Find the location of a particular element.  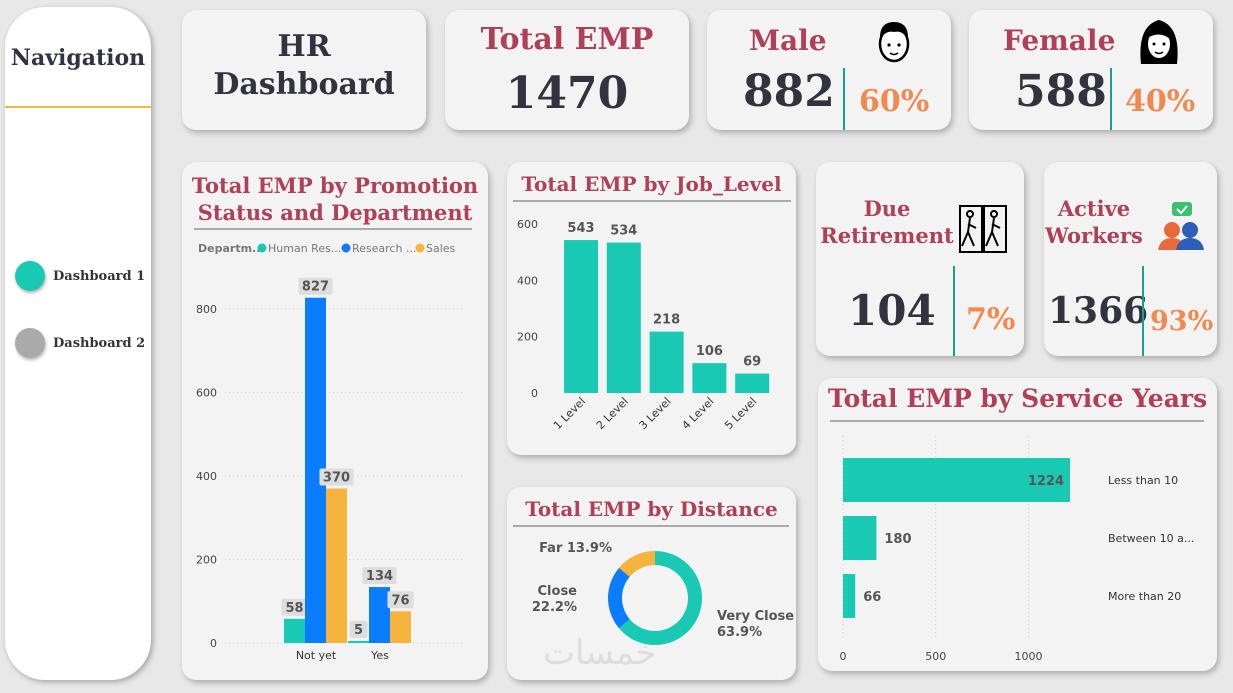

data-label: 134 is located at coordinates (379, 576).